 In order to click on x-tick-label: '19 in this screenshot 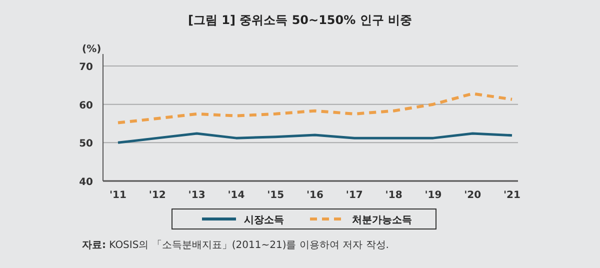, I will do `click(433, 195)`.